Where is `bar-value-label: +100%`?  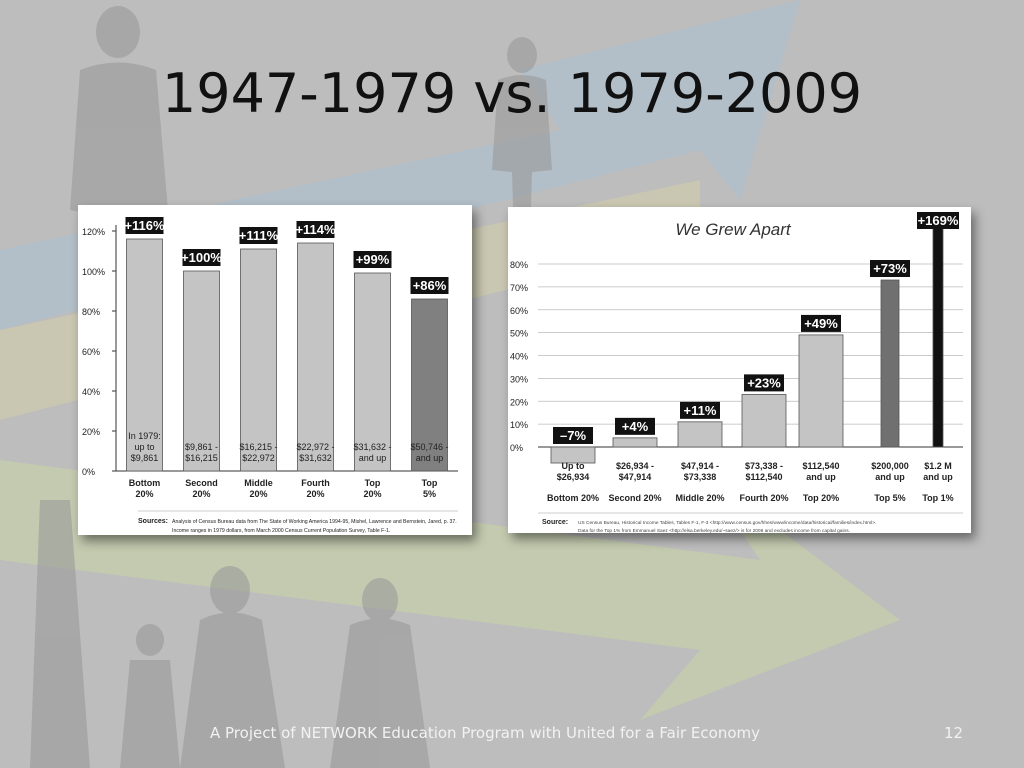
bar-value-label: +100% is located at coordinates (201, 257).